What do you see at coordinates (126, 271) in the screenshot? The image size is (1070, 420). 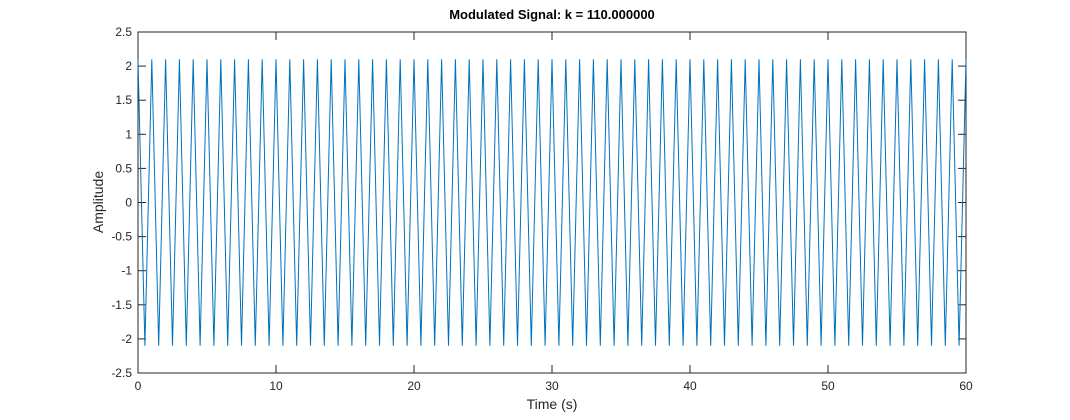 I see `y-tick-label: -1` at bounding box center [126, 271].